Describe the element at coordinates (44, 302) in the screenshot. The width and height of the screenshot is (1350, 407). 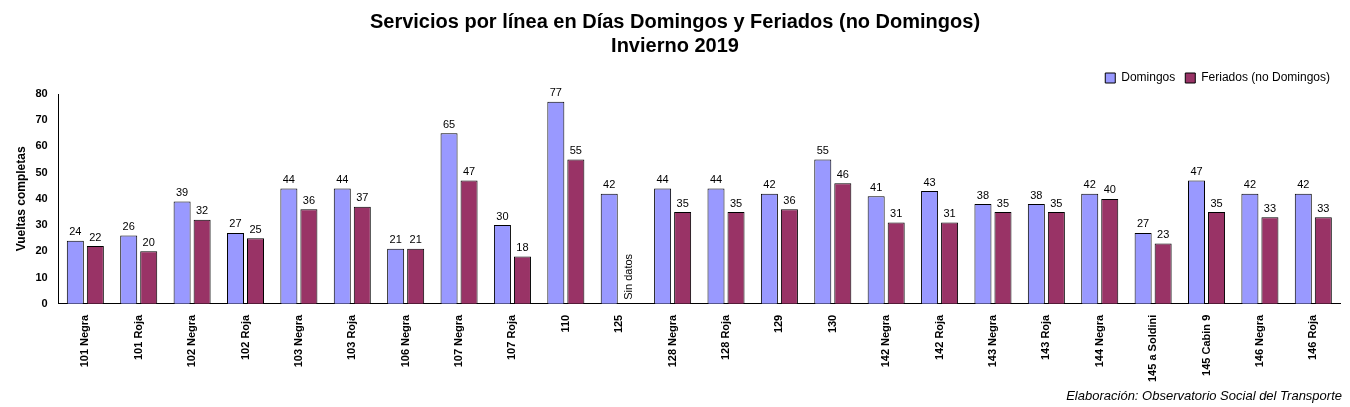
I see `y-tick-label: 0` at that location.